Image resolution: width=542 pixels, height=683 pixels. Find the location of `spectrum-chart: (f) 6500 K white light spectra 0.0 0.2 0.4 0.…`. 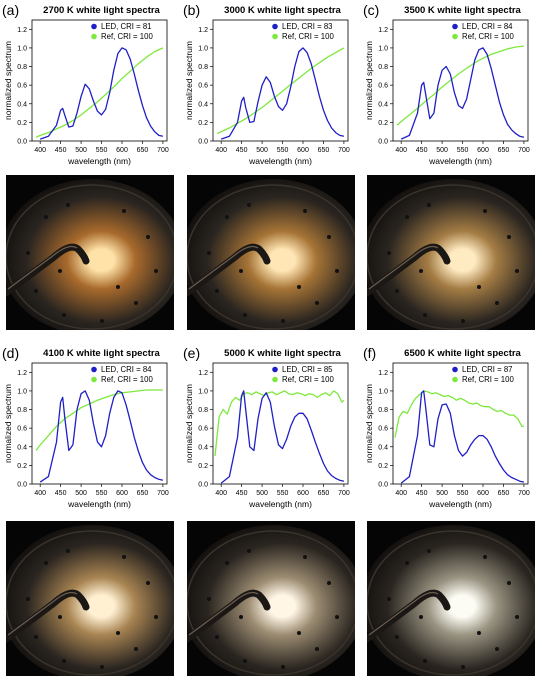

spectrum-chart: (f) 6500 K white light spectra 0.0 0.2 0.4 0.… is located at coordinates (446, 427).